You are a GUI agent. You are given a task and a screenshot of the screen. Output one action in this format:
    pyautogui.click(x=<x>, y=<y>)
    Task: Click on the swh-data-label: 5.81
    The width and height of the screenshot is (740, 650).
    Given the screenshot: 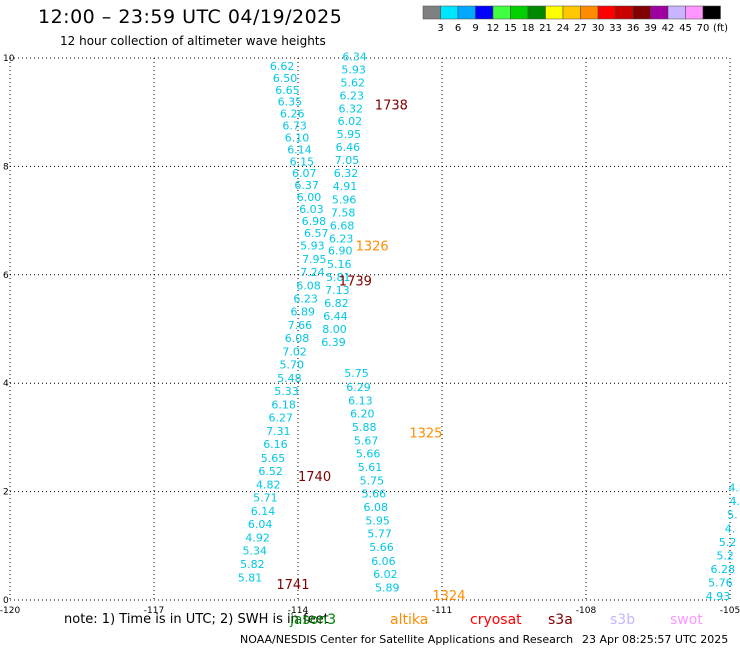 What is the action you would take?
    pyautogui.click(x=338, y=277)
    